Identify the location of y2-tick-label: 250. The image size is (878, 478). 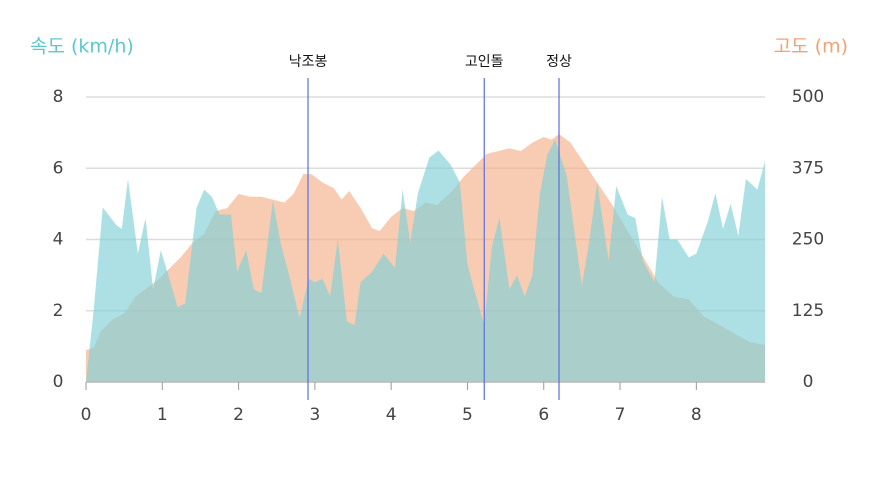
(808, 240).